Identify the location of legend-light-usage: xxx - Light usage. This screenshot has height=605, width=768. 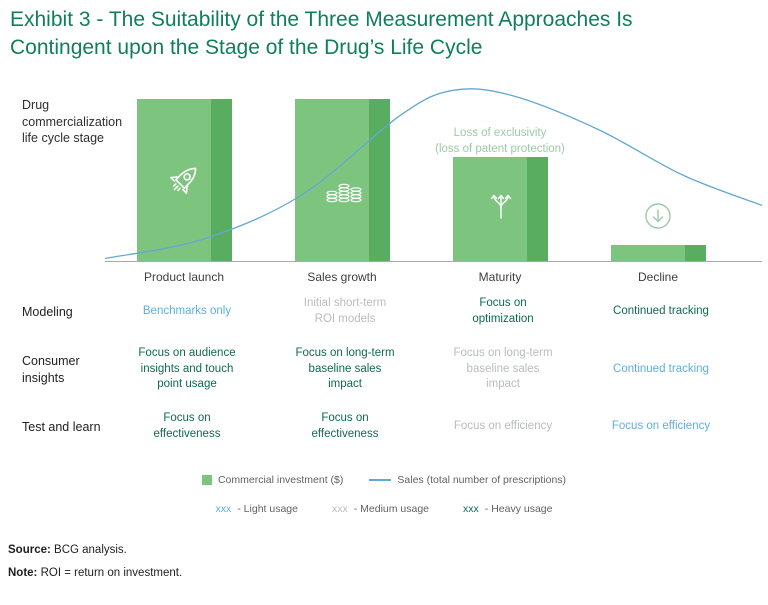
(257, 509).